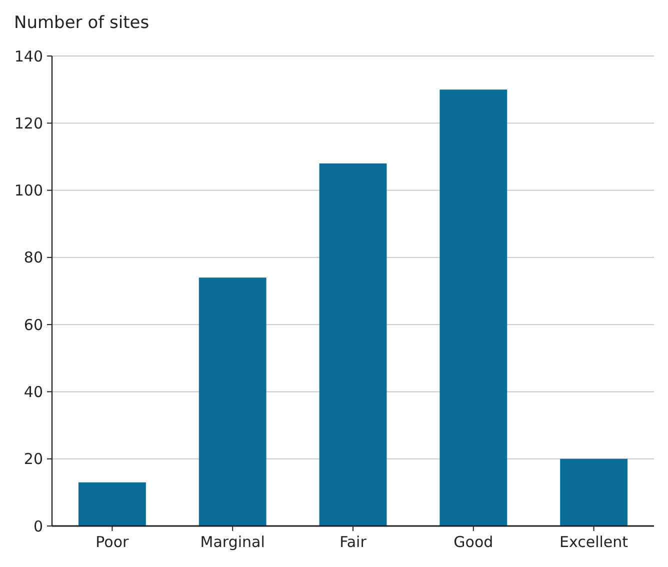 This screenshot has width=668, height=567. I want to click on y-tick-label: 20, so click(33, 459).